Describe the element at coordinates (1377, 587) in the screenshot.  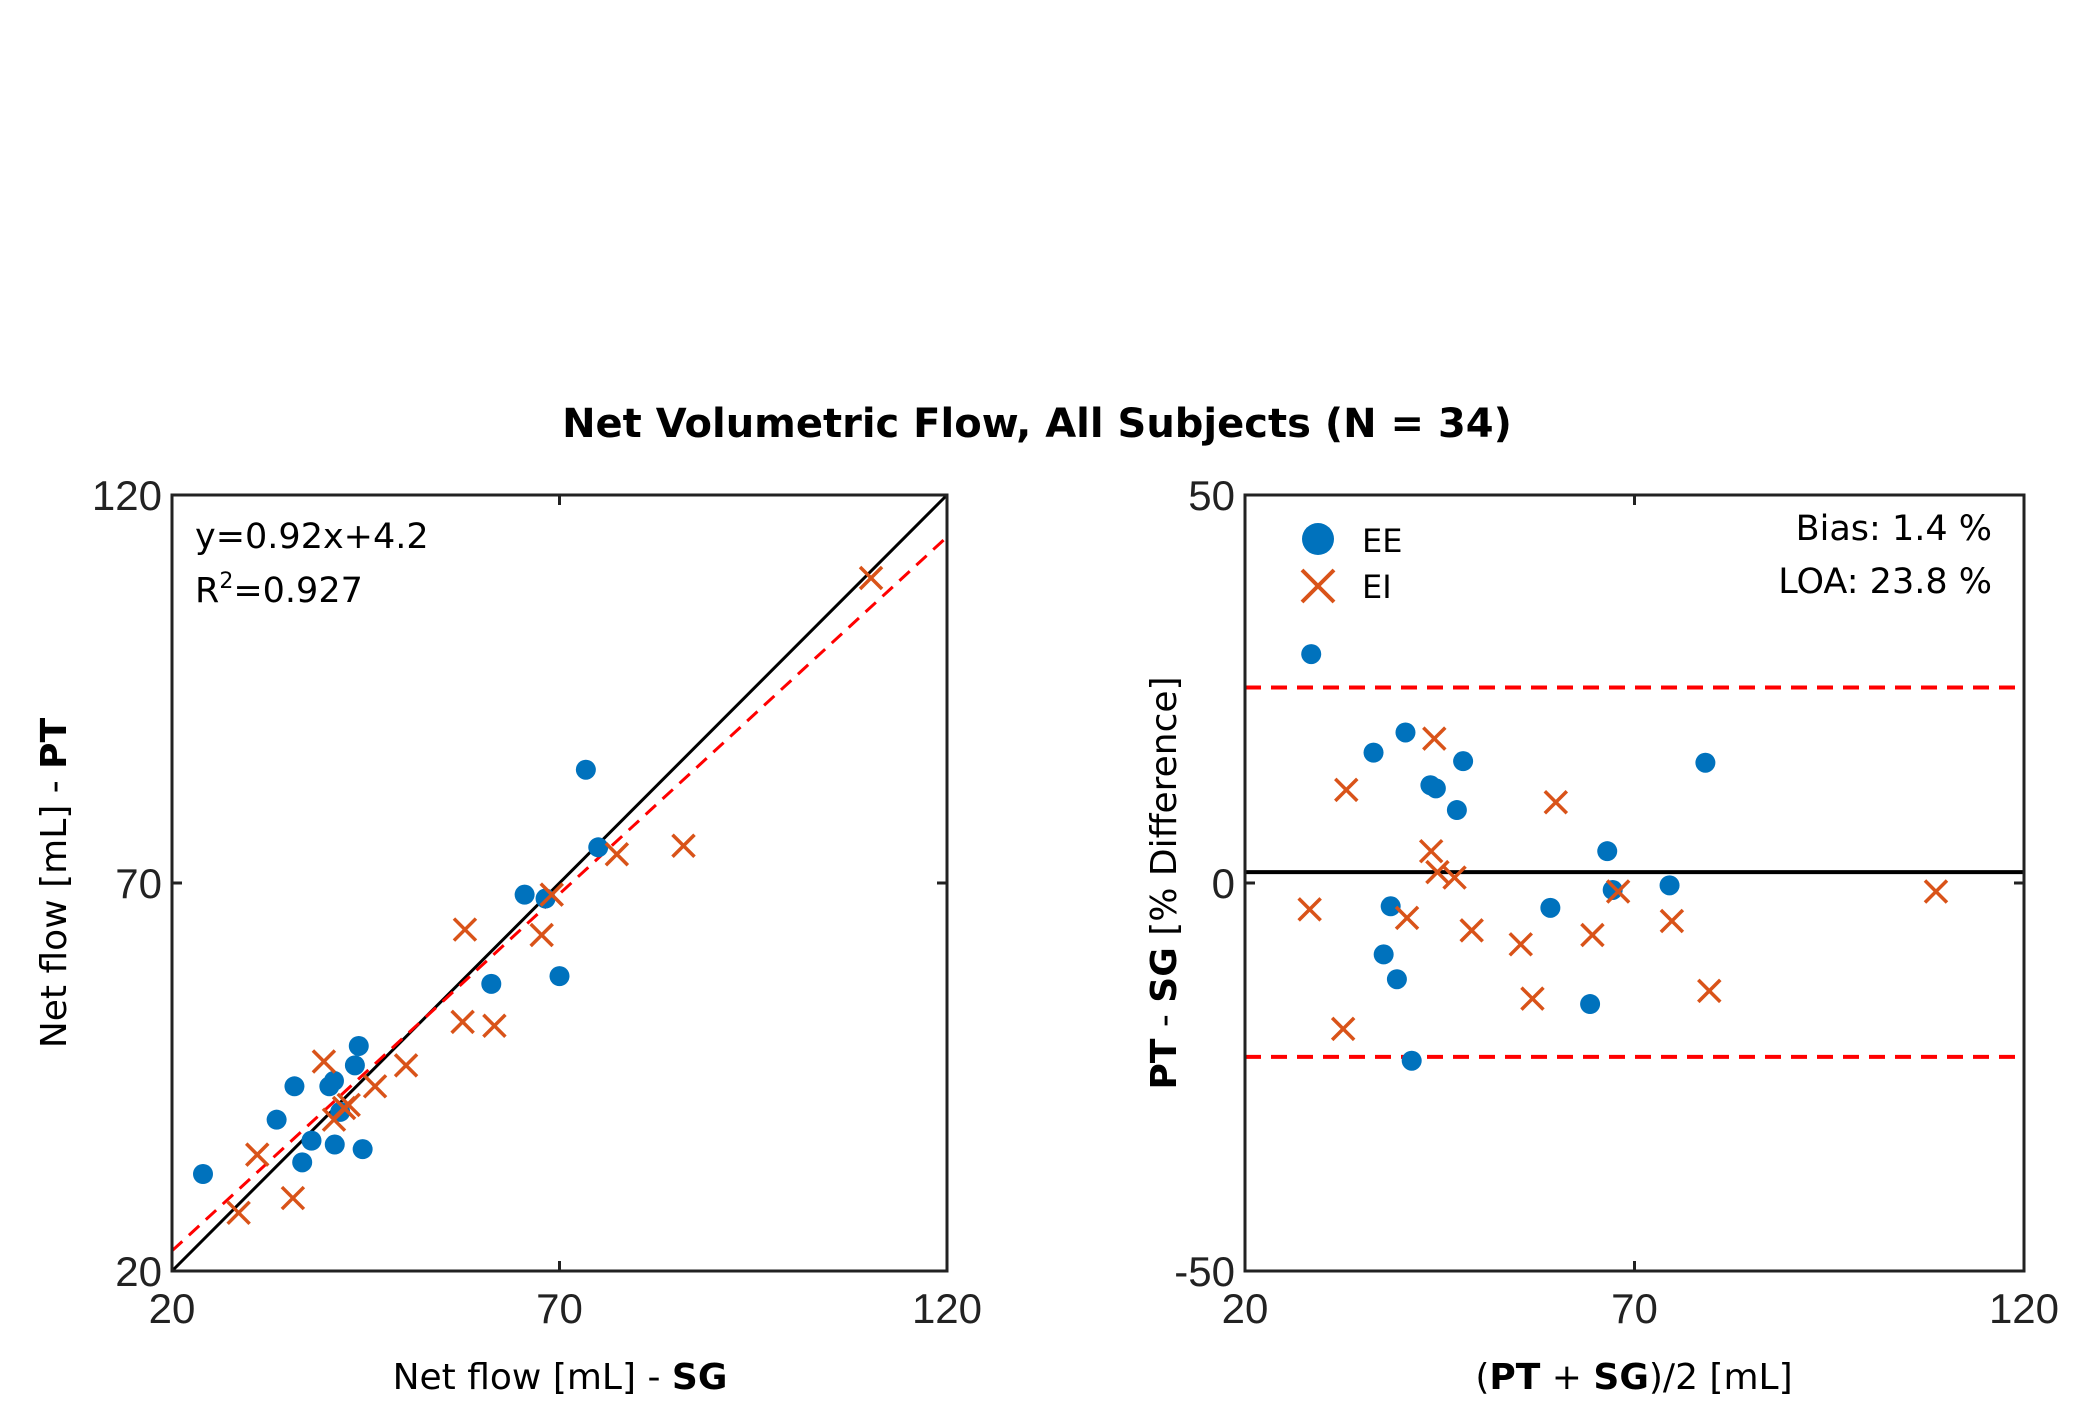
I see `legend-ei-label: EI` at that location.